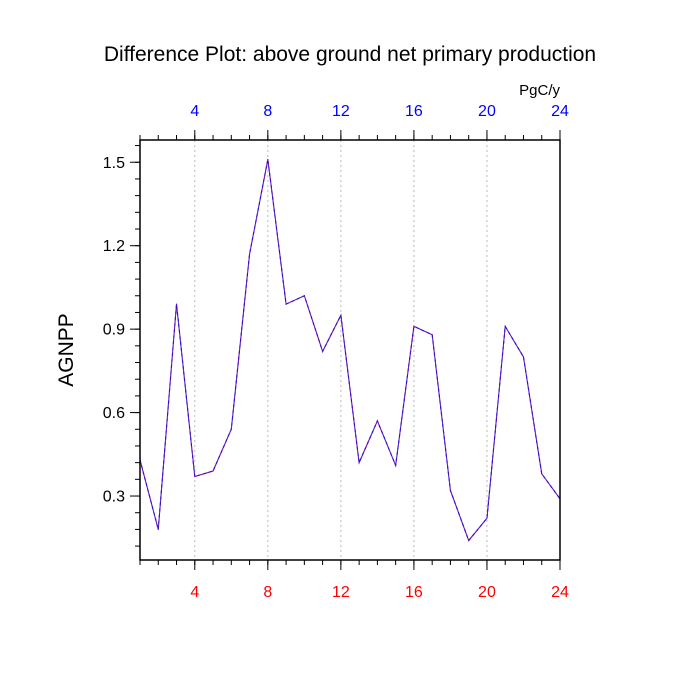 Image resolution: width=700 pixels, height=700 pixels. Describe the element at coordinates (341, 592) in the screenshot. I see `x-tick-label-bottom: 12` at that location.